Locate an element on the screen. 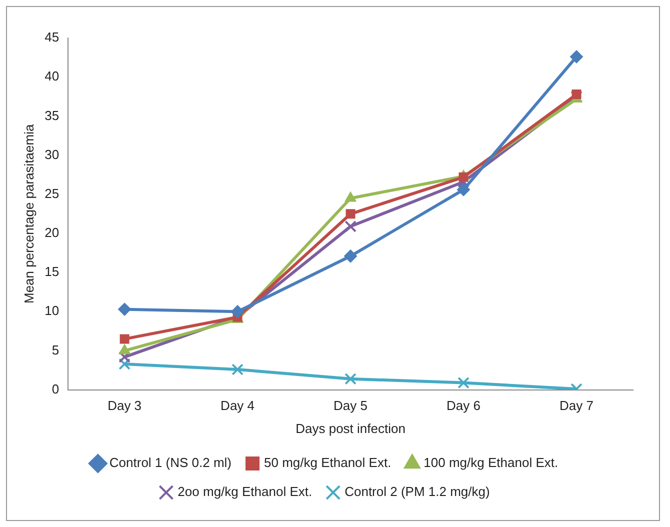  y-tick-label: 45 is located at coordinates (52, 37).